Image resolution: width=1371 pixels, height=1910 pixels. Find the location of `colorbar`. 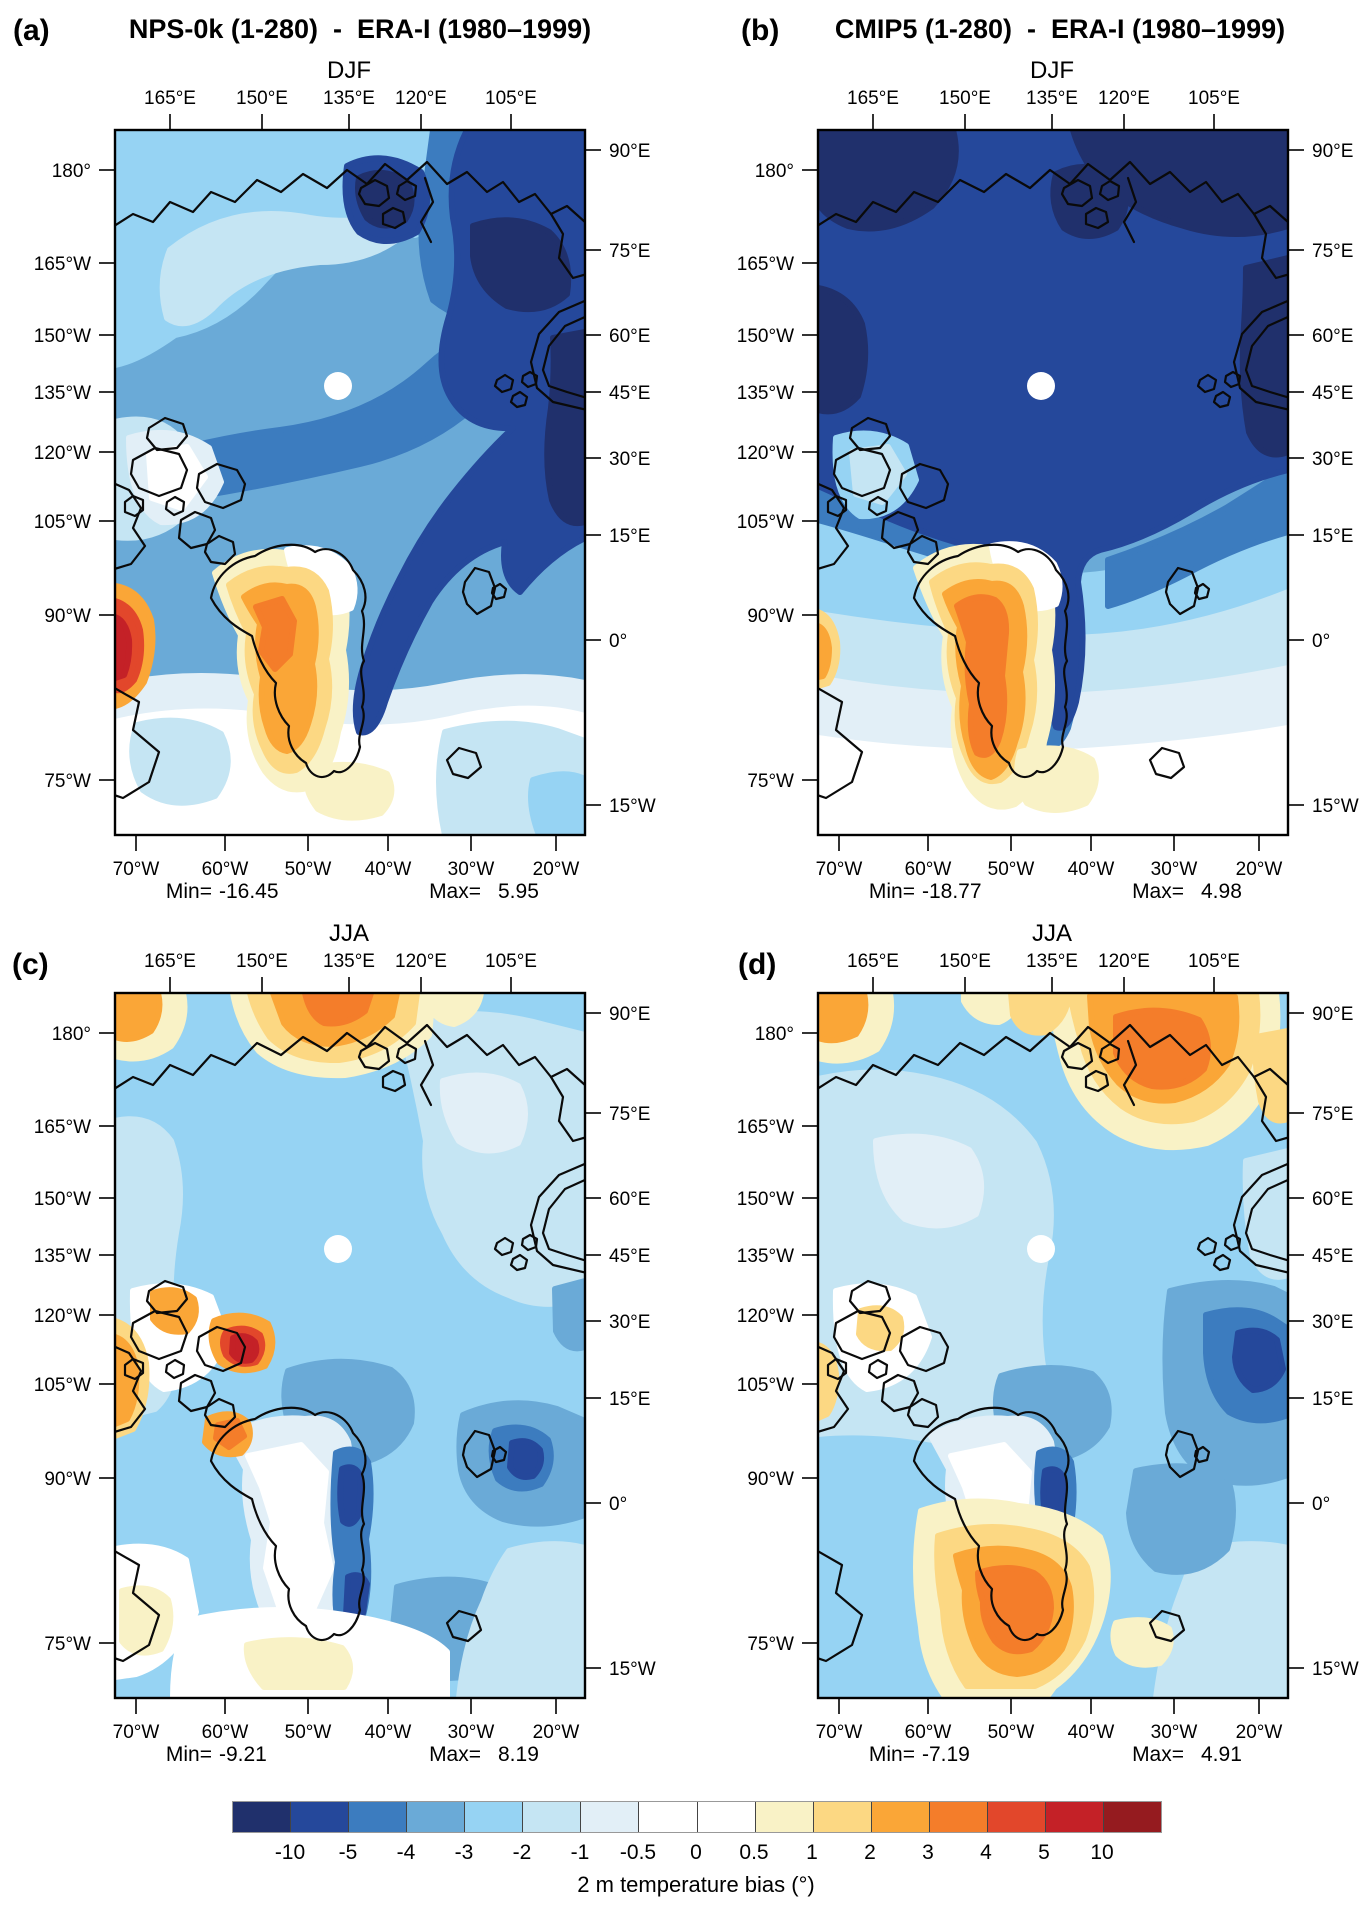

colorbar is located at coordinates (697, 1817).